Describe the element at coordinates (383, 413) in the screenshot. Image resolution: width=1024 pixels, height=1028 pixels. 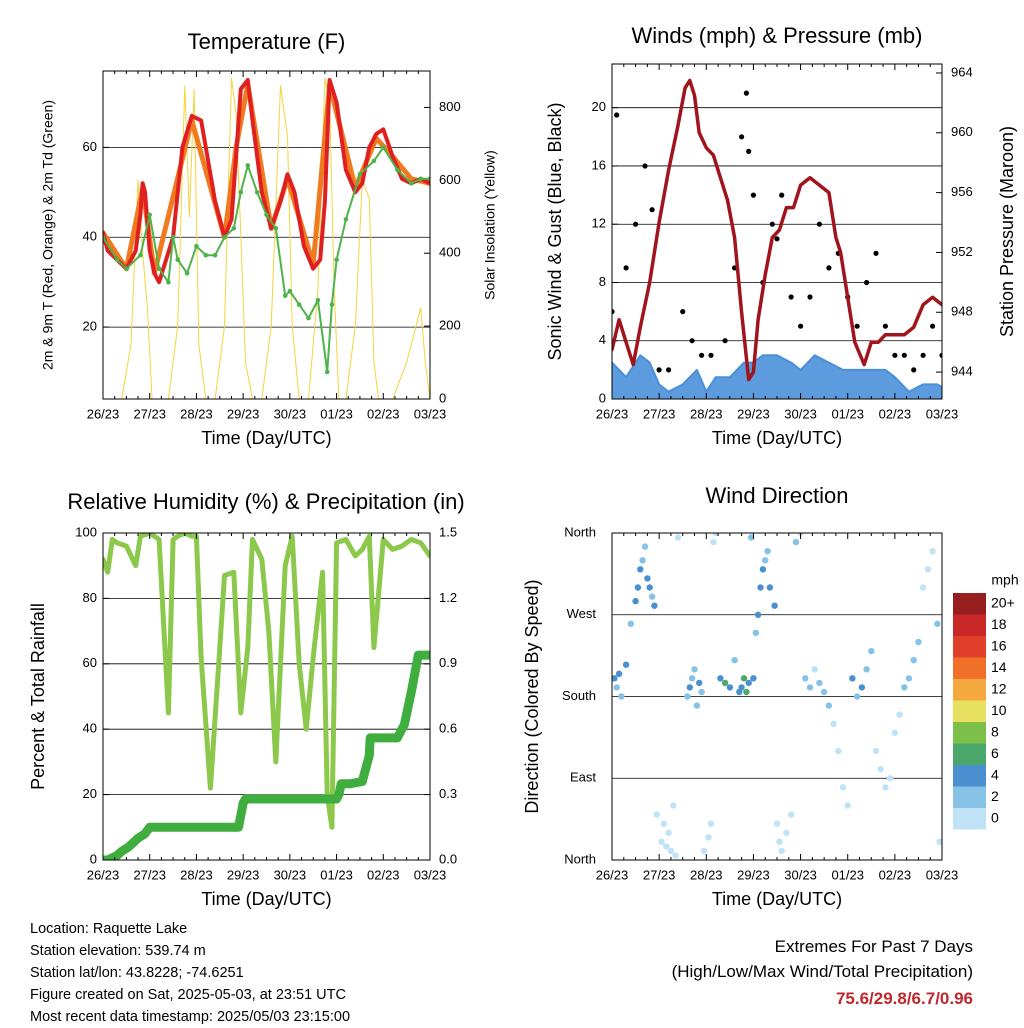
I see `temp-xtick-label: 02/23` at that location.